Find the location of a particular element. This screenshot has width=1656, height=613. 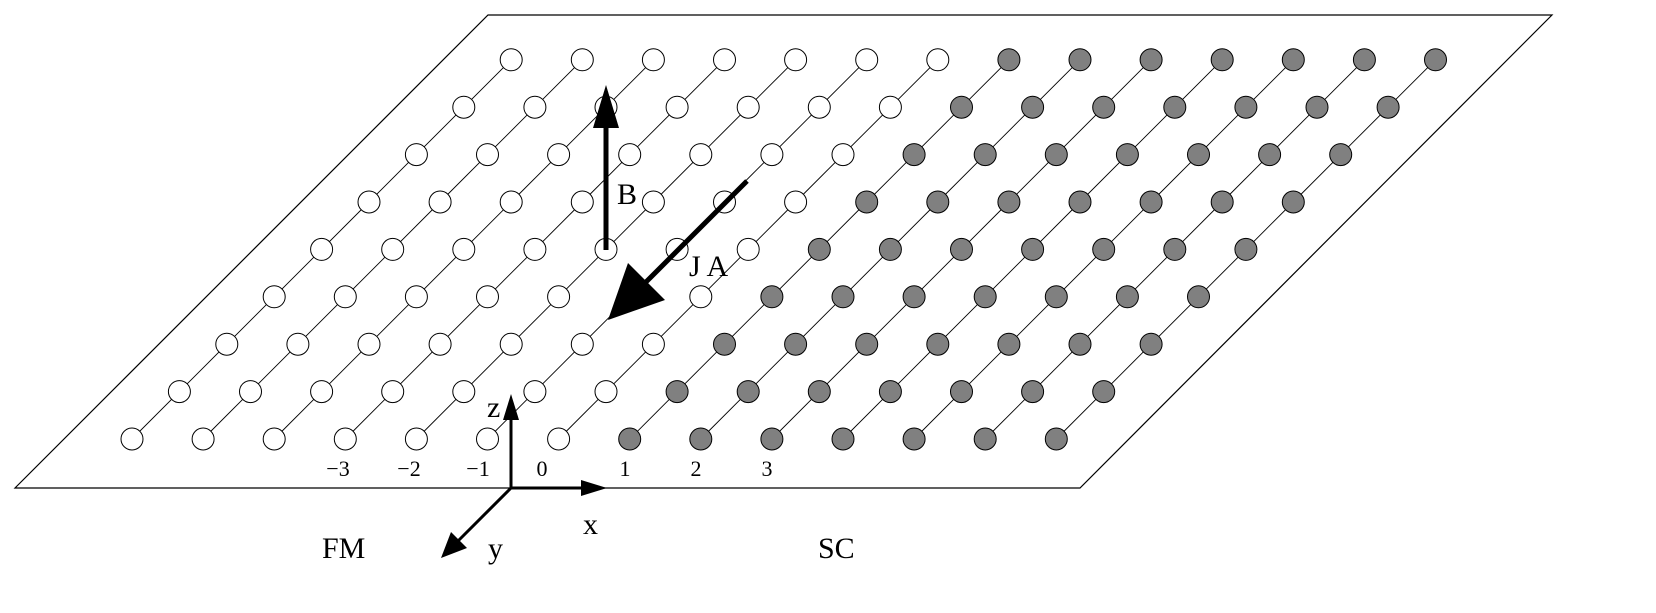

y-axis is located at coordinates (484, 514).